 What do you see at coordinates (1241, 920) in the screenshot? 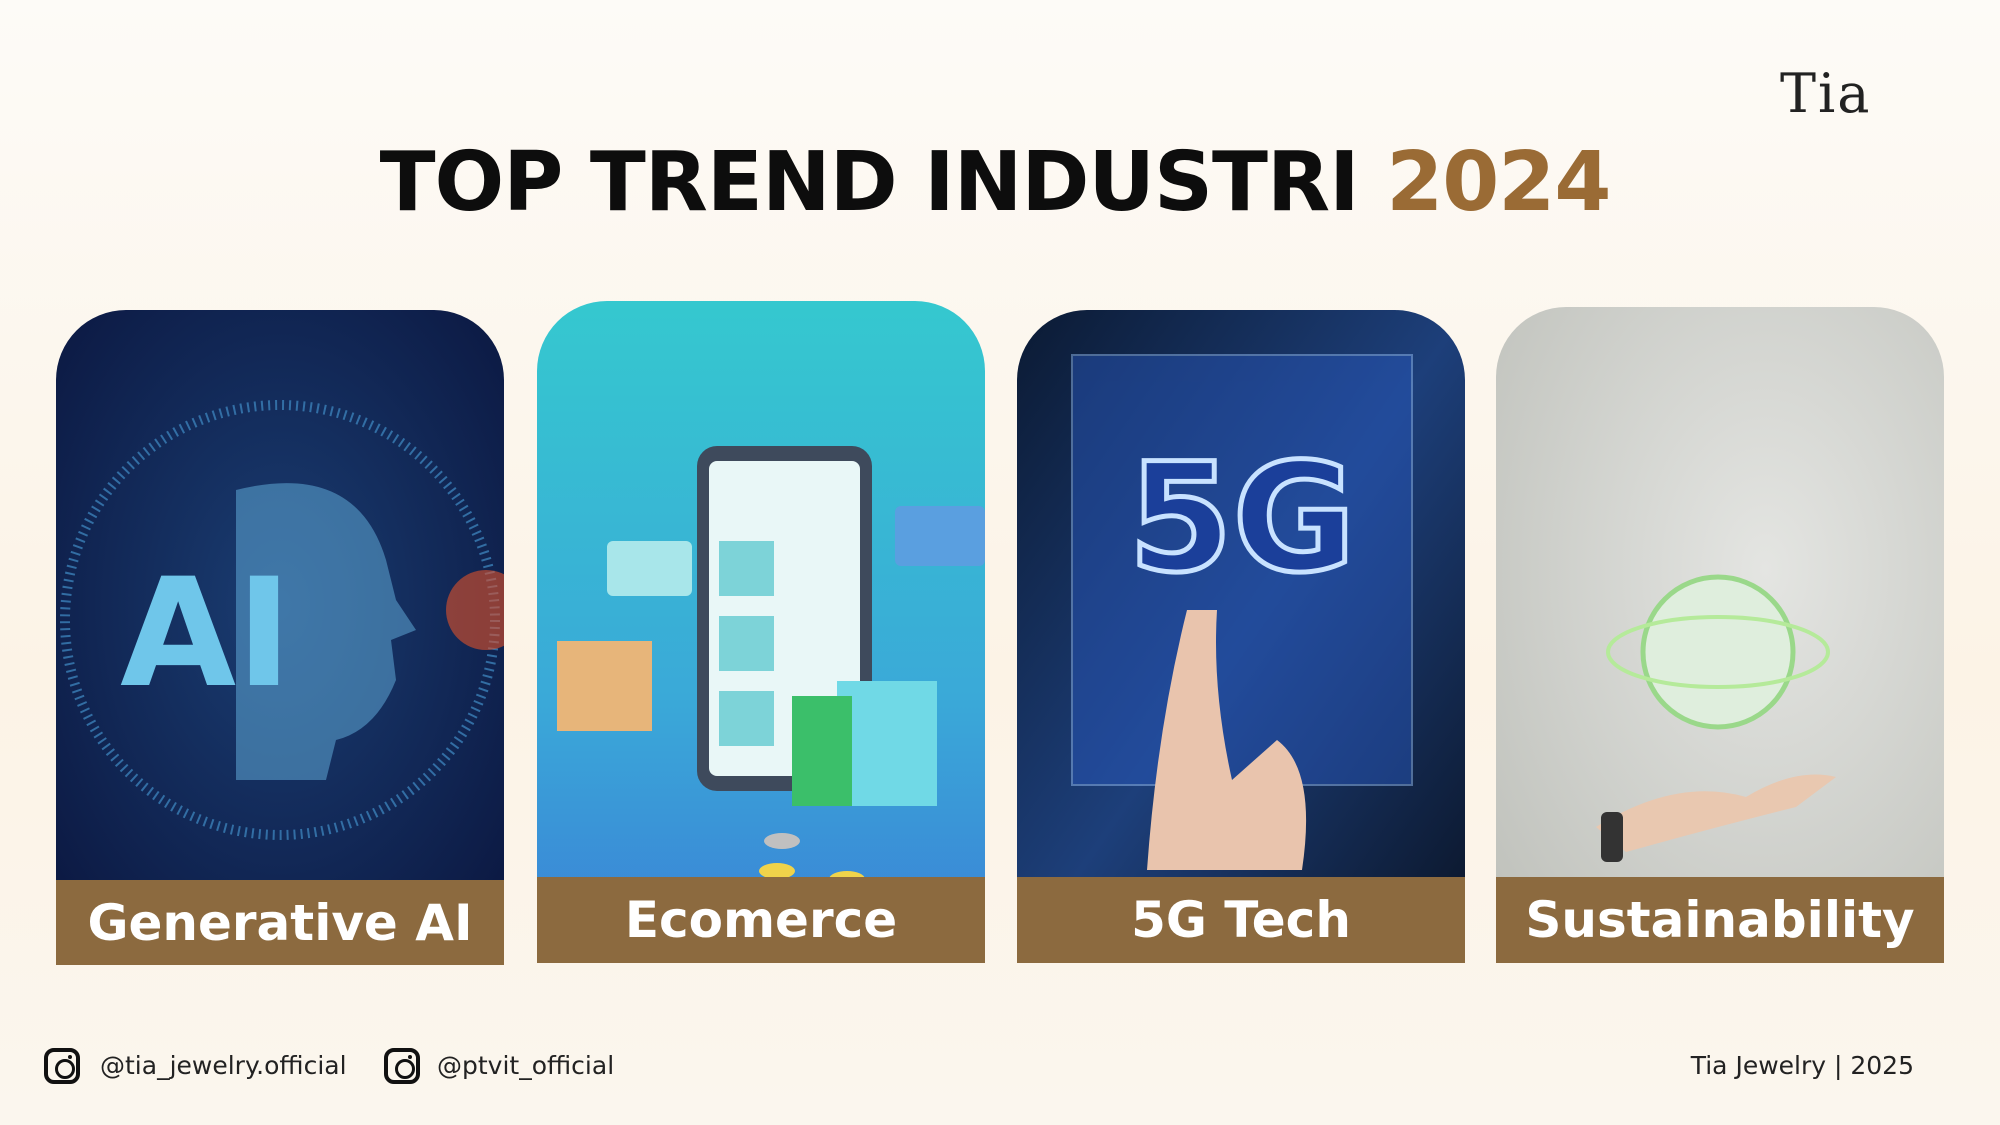
I see `card-label: 5G Tech` at bounding box center [1241, 920].